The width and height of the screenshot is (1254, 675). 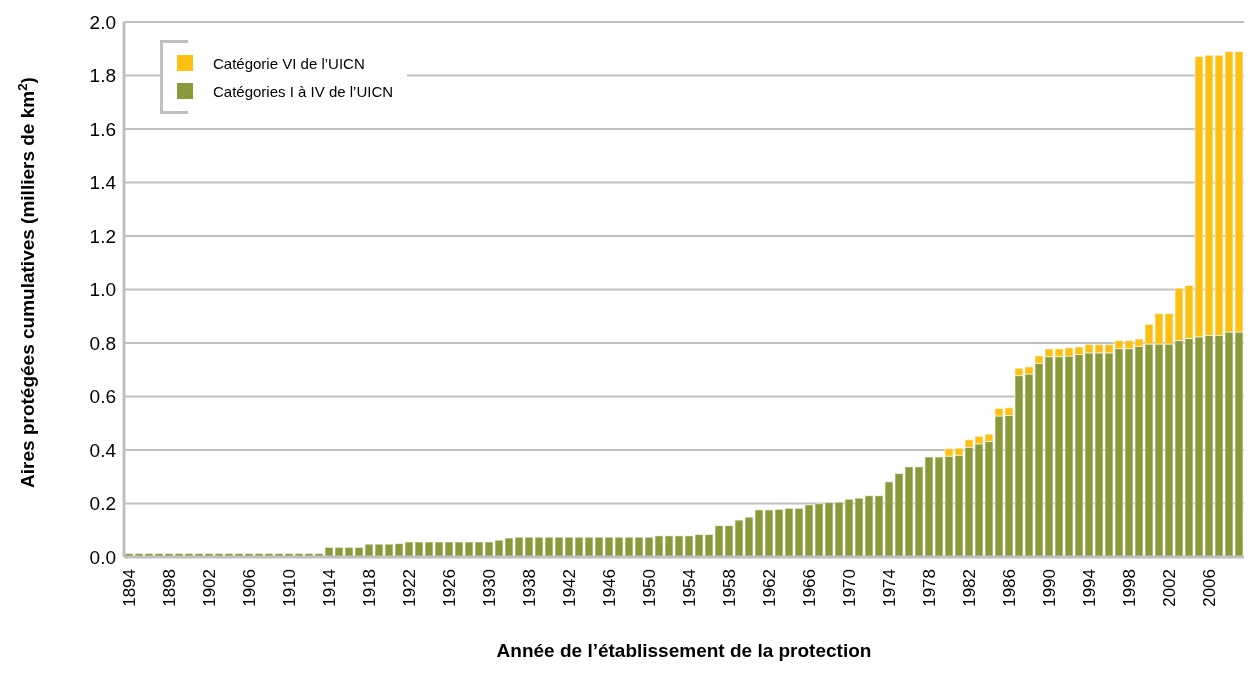 I want to click on x-tick-label: 1994, so click(x=1089, y=588).